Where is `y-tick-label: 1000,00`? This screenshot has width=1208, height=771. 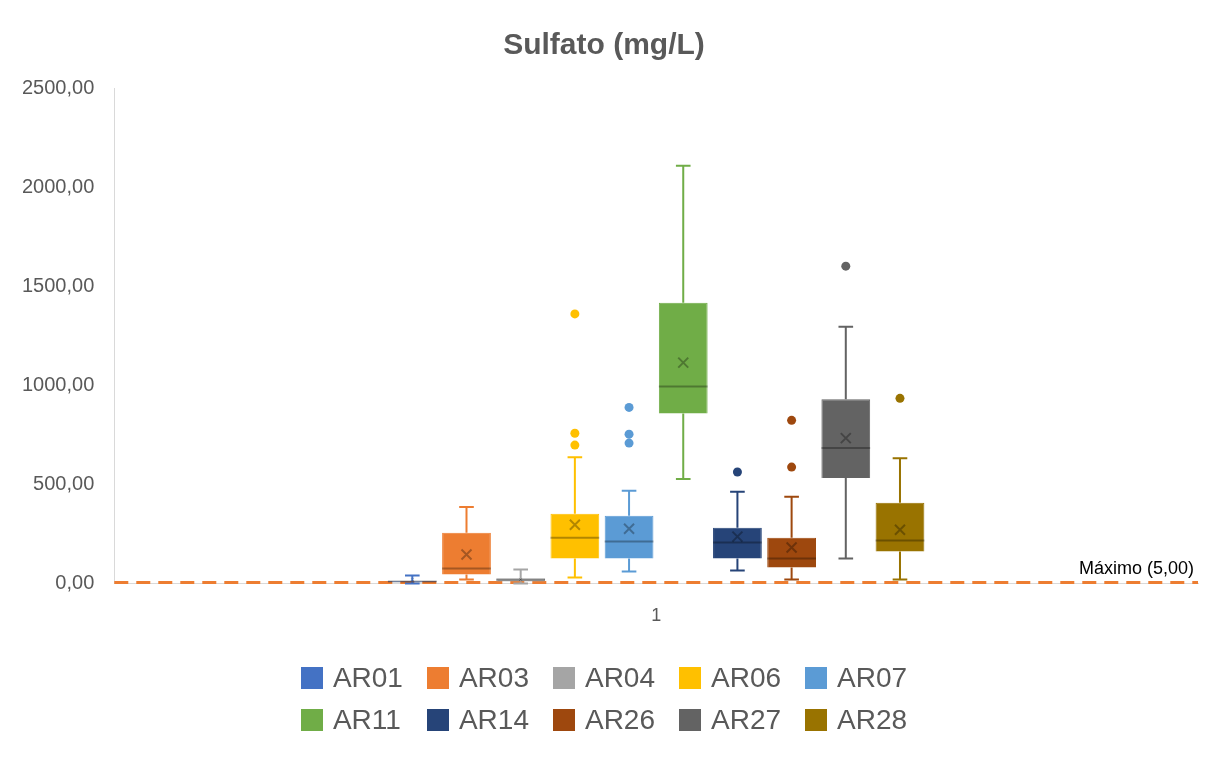 y-tick-label: 1000,00 is located at coordinates (58, 383).